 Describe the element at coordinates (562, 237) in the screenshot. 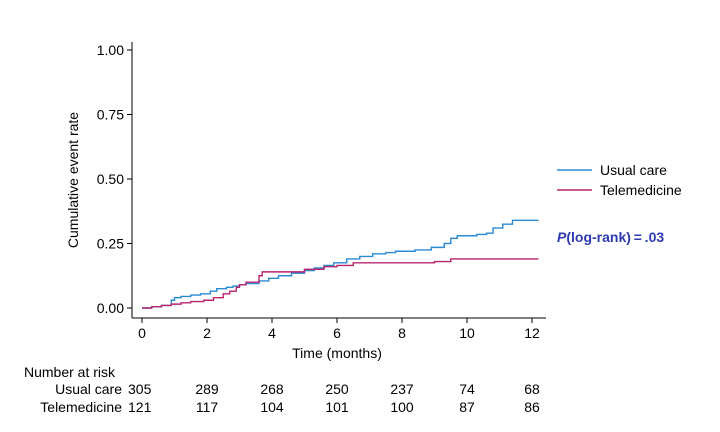

I see `annotation-p: P` at that location.